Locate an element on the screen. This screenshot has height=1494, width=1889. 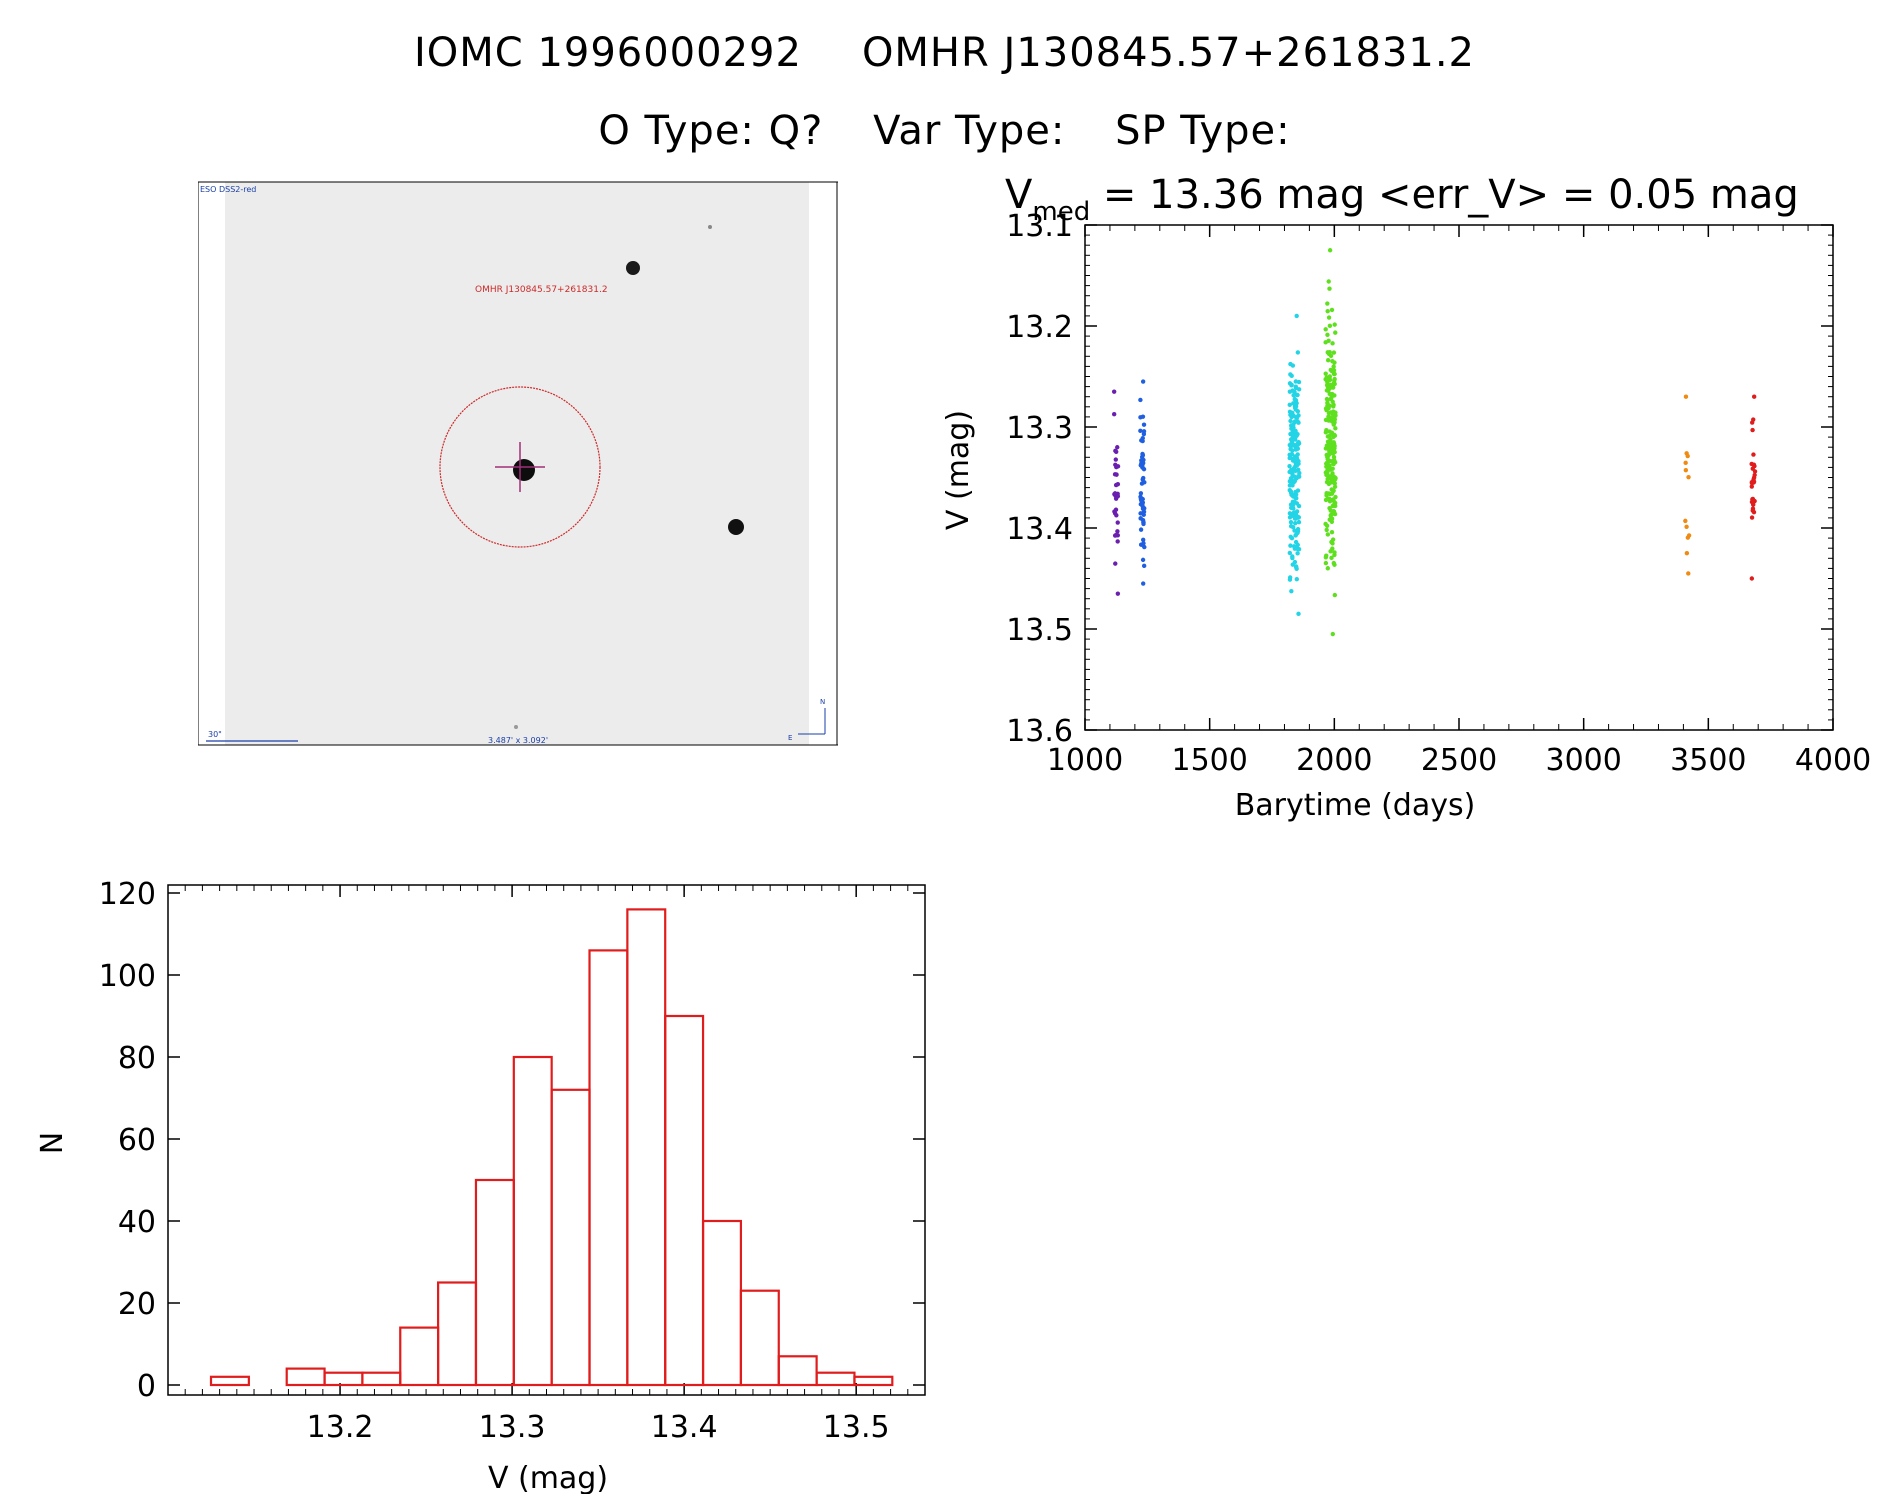
hist-xtick-label: 13.3 is located at coordinates (512, 1427).